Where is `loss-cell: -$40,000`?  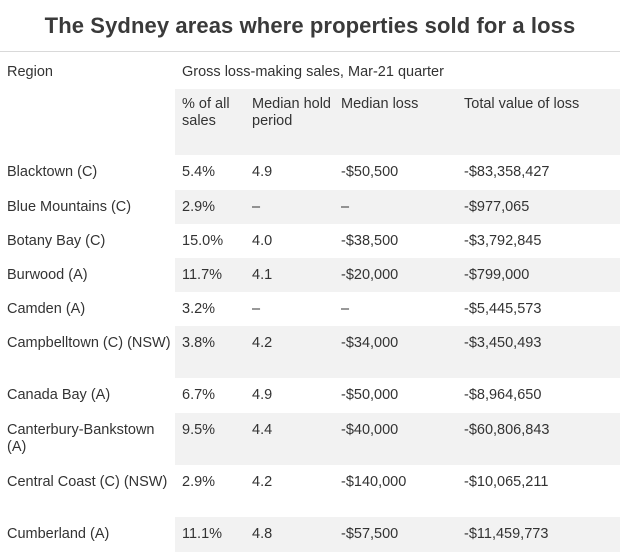
loss-cell: -$40,000 is located at coordinates (395, 439).